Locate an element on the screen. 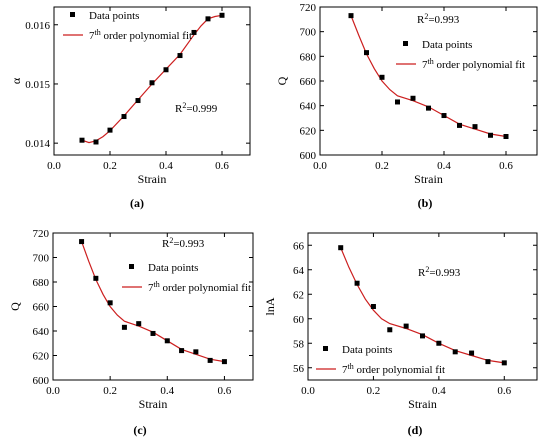 This screenshot has height=445, width=550. y-tick-label: 56 is located at coordinates (299, 369).